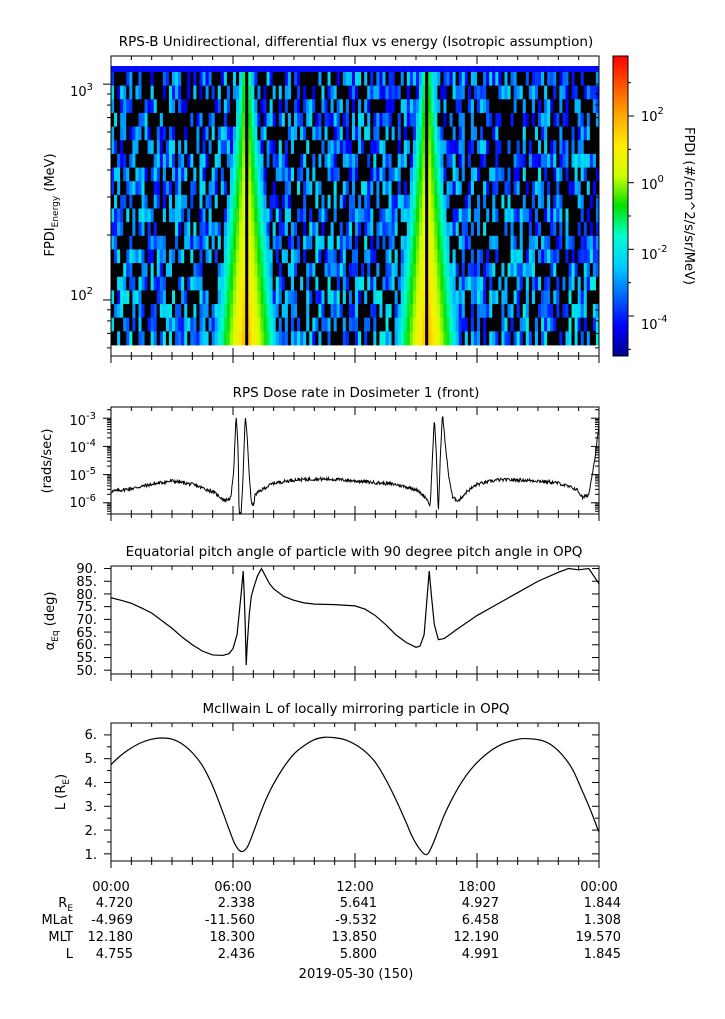 The height and width of the screenshot is (1019, 725). I want to click on p3-ytick-label: 85., so click(86, 582).